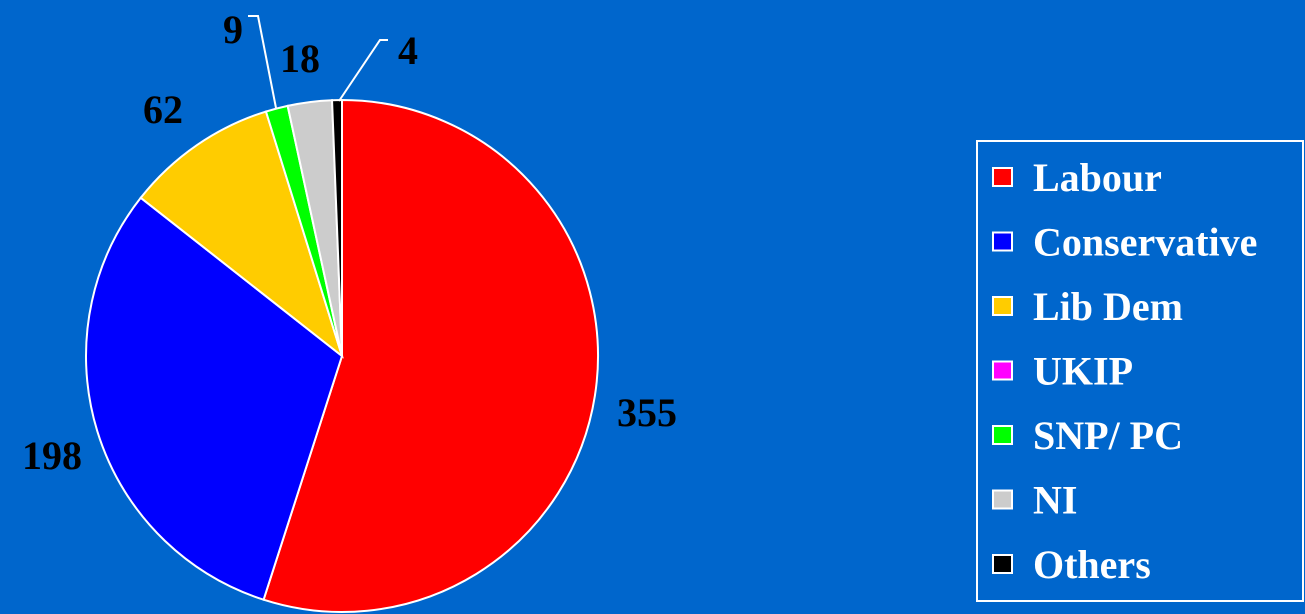 Image resolution: width=1305 pixels, height=614 pixels. Describe the element at coordinates (1108, 306) in the screenshot. I see `legend-label-lib-dem: Lib Dem` at that location.